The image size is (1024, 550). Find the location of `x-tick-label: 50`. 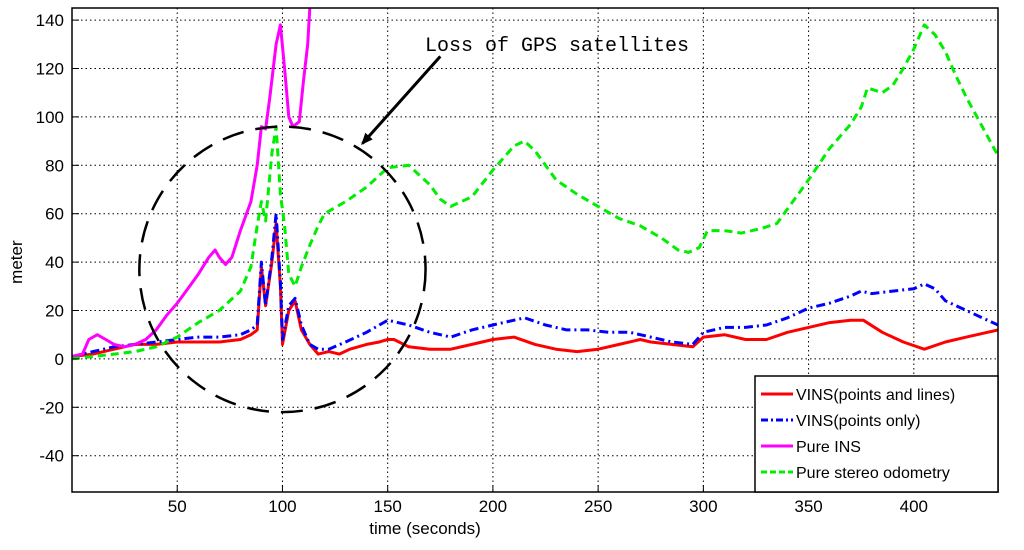

x-tick-label: 50 is located at coordinates (177, 506).